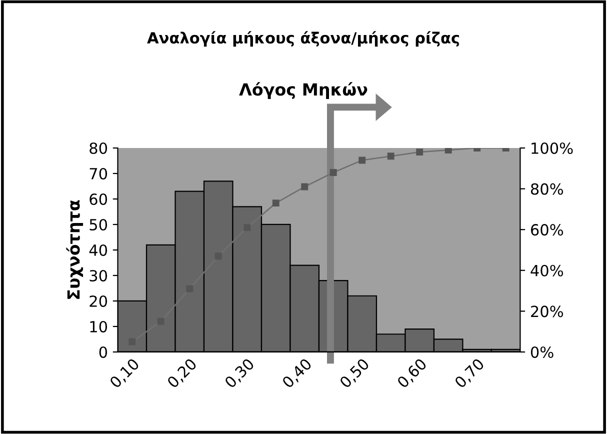 The image size is (607, 434). Describe the element at coordinates (547, 270) in the screenshot. I see `y2-tick-label: 40%` at that location.